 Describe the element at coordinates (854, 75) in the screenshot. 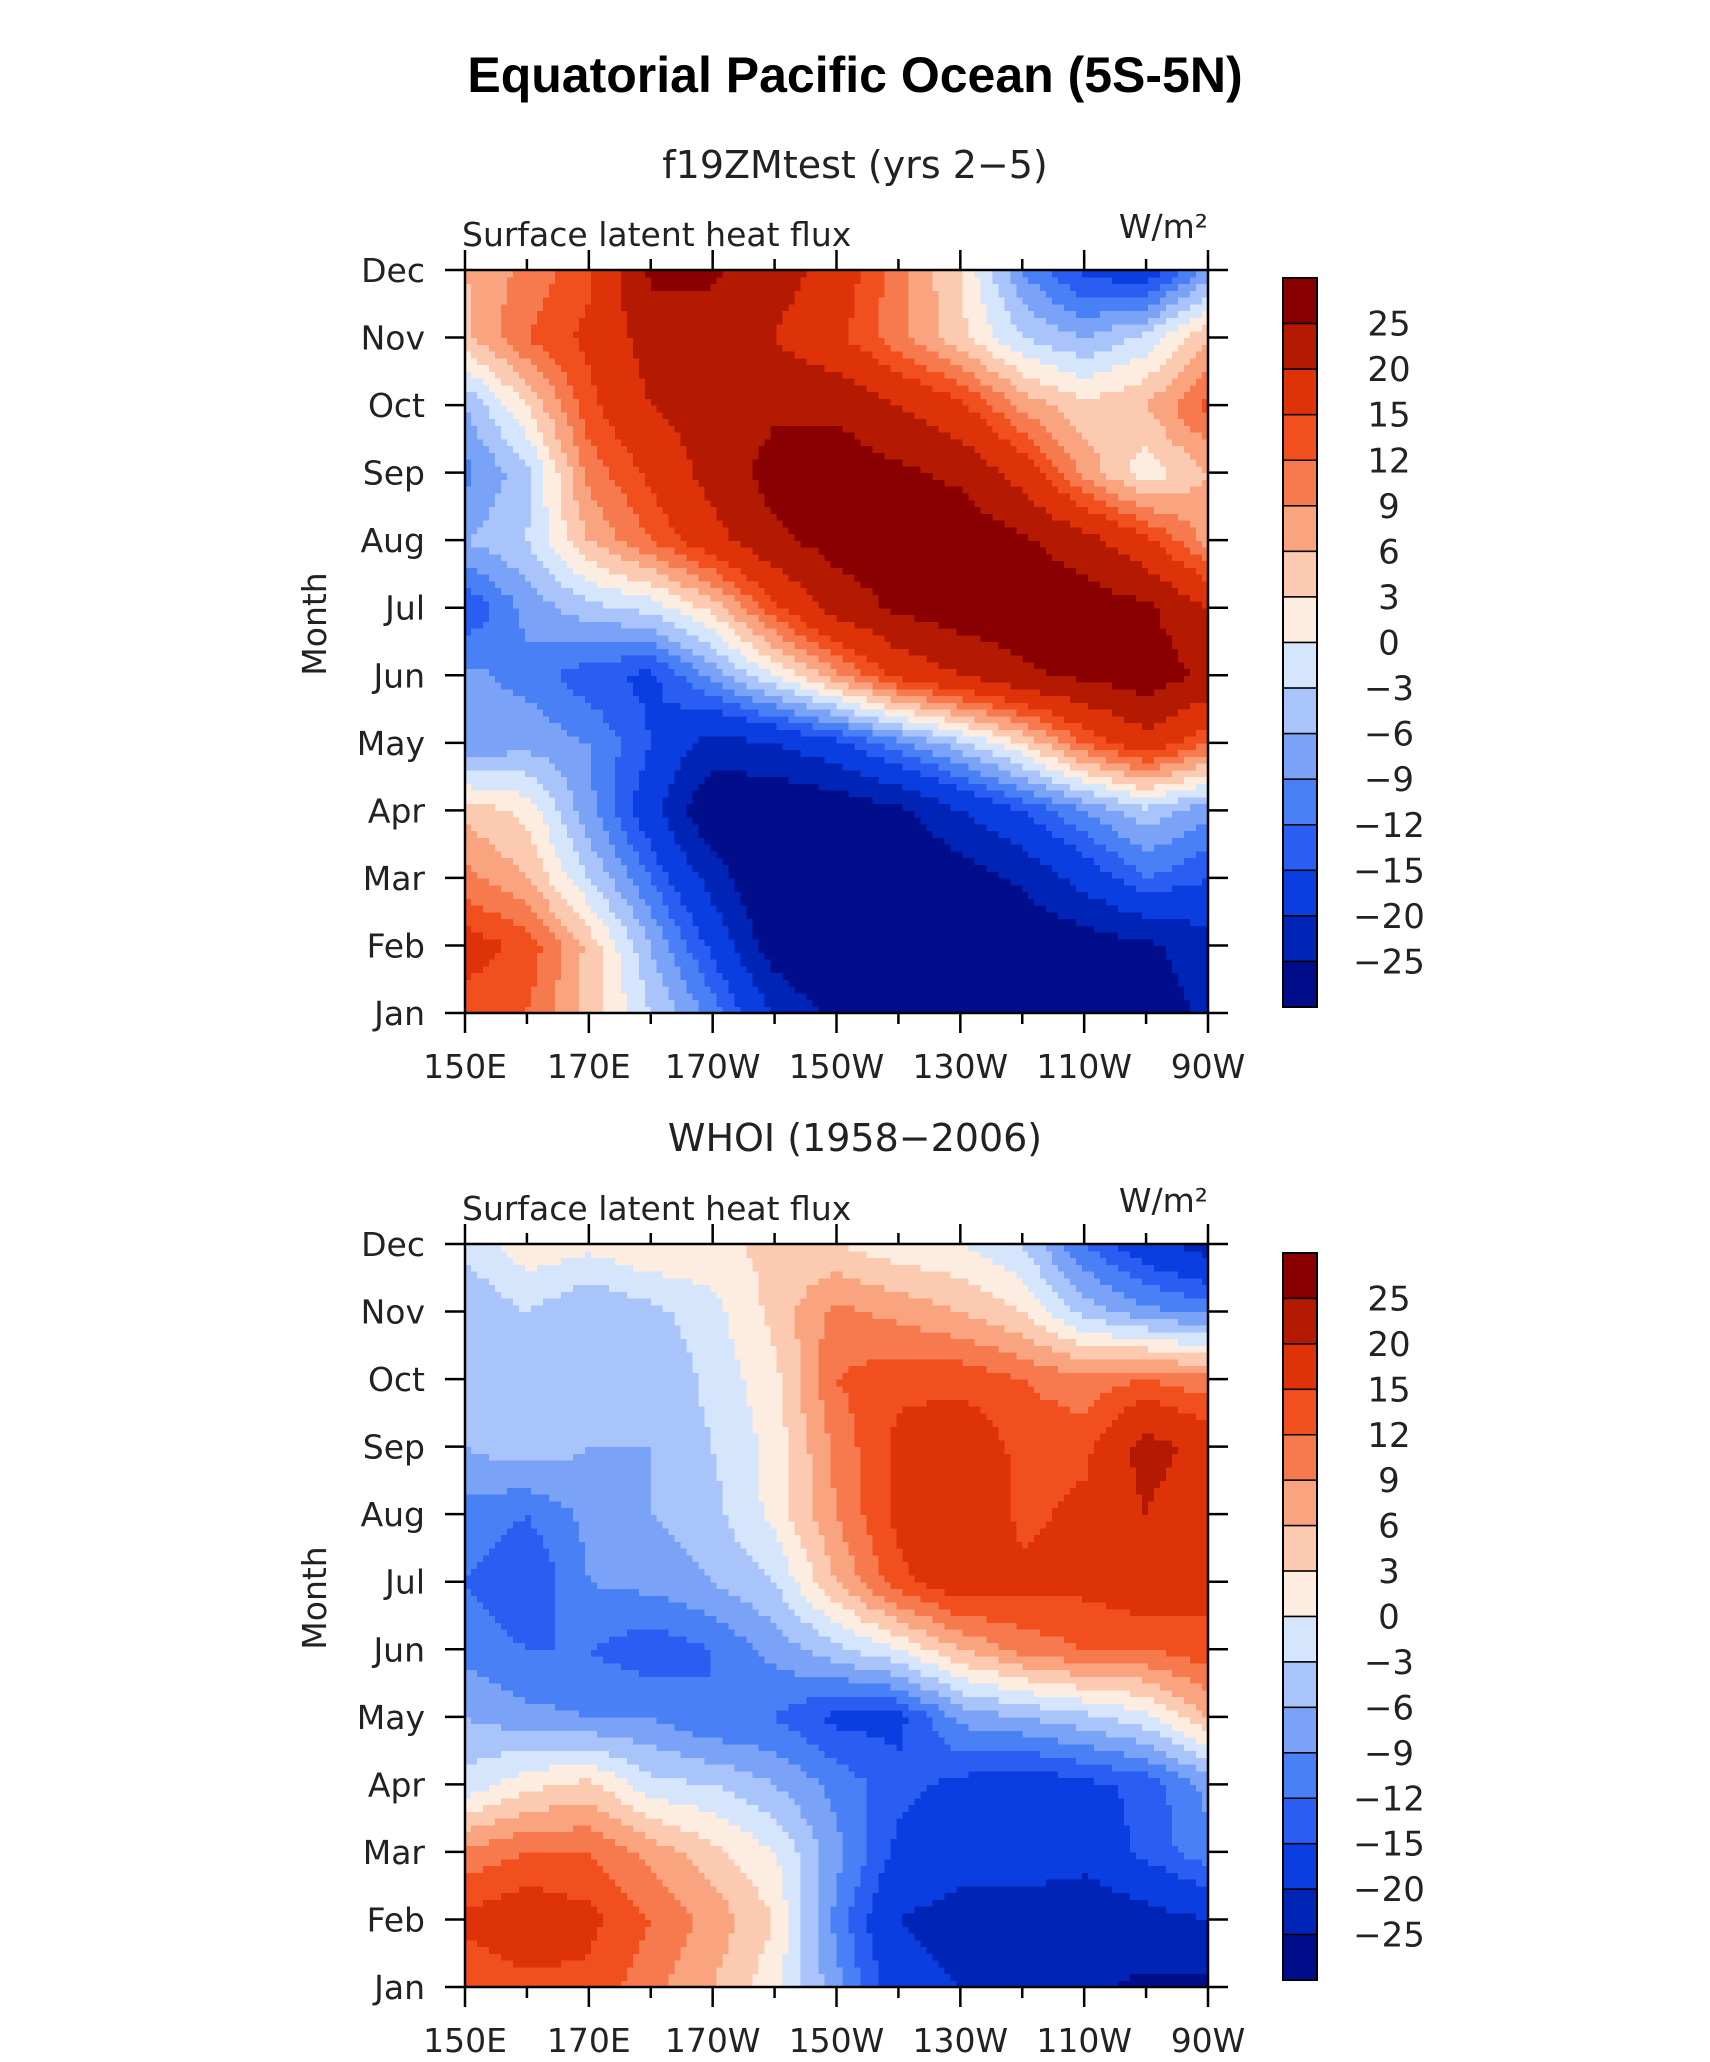

I see `main-title: Equatorial Pacific Ocean (5S-5N)` at that location.